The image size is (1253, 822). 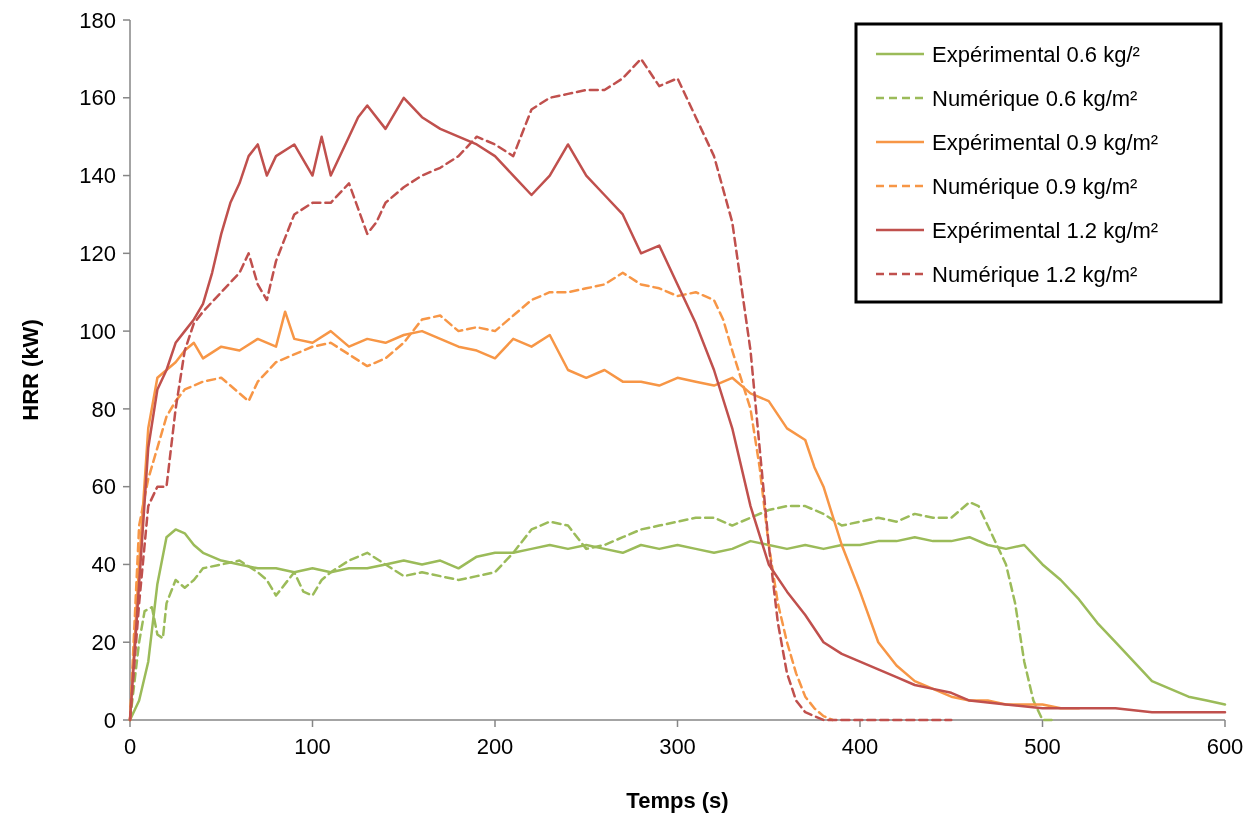 I want to click on y-tick-label: 120, so click(x=97, y=254).